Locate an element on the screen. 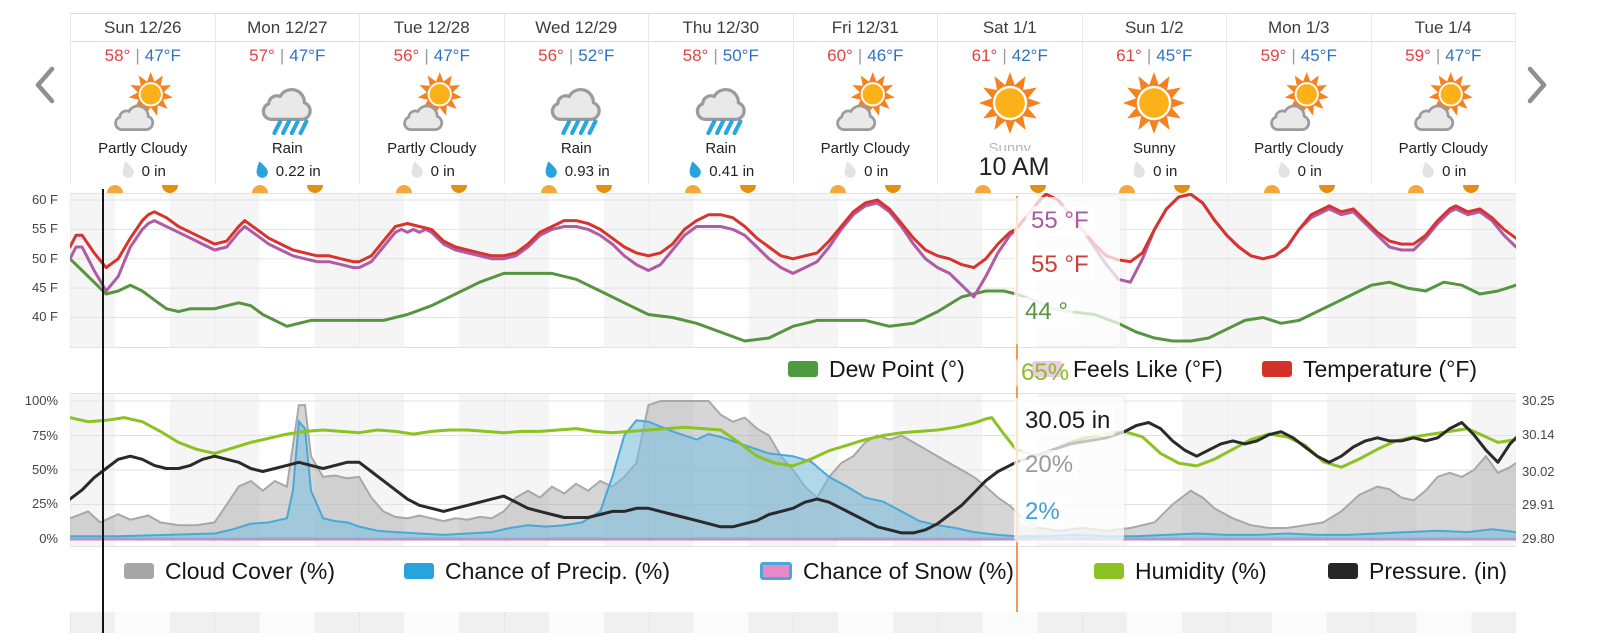 The image size is (1600, 633). forecast-day-cell: Mon 1/3 59° | 45°F Partly Cloudy 0 in is located at coordinates (1299, 99).